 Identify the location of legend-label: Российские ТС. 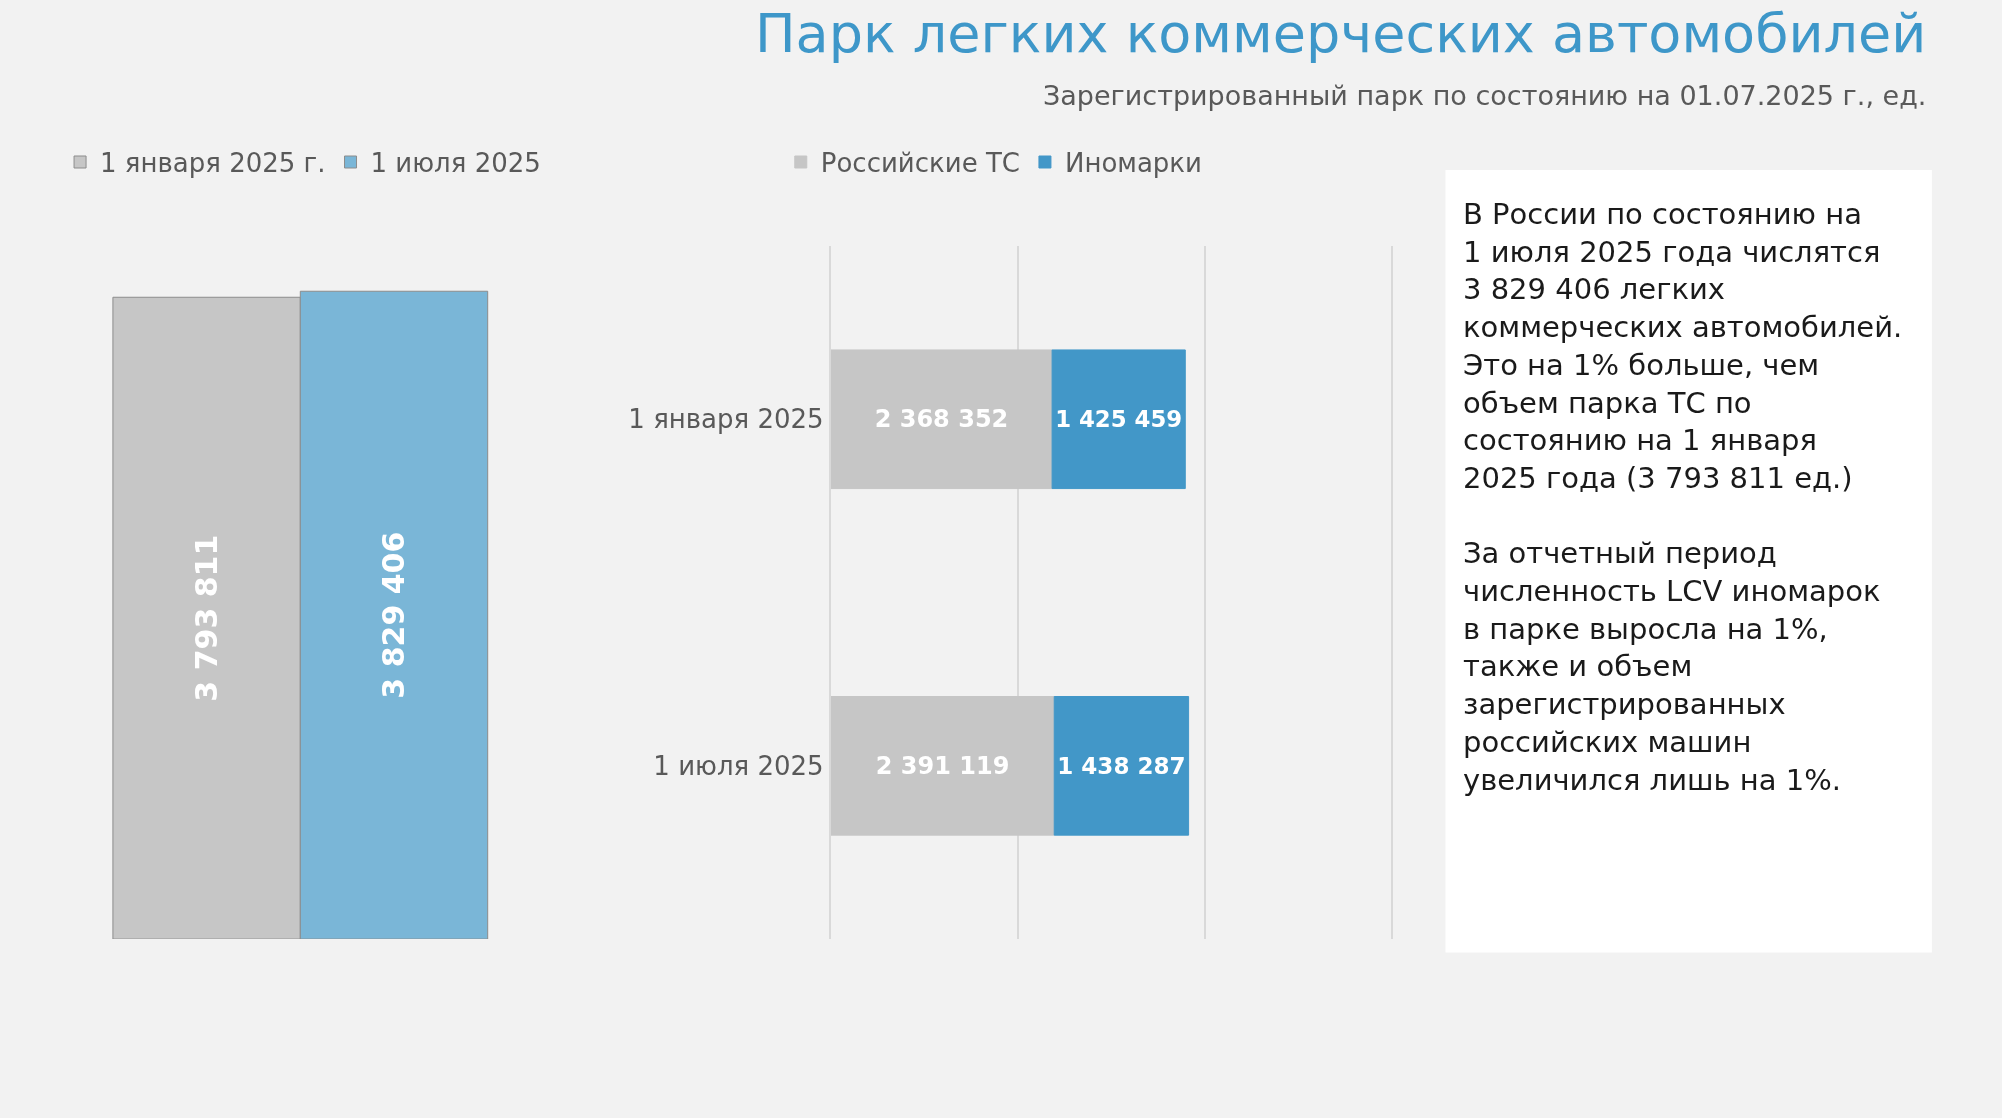
(920, 163).